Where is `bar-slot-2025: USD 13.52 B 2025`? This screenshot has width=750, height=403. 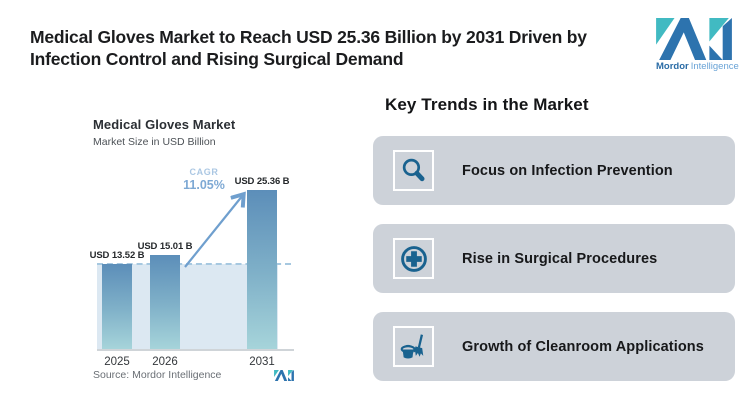
bar-slot-2025: USD 13.52 B 2025 is located at coordinates (117, 274).